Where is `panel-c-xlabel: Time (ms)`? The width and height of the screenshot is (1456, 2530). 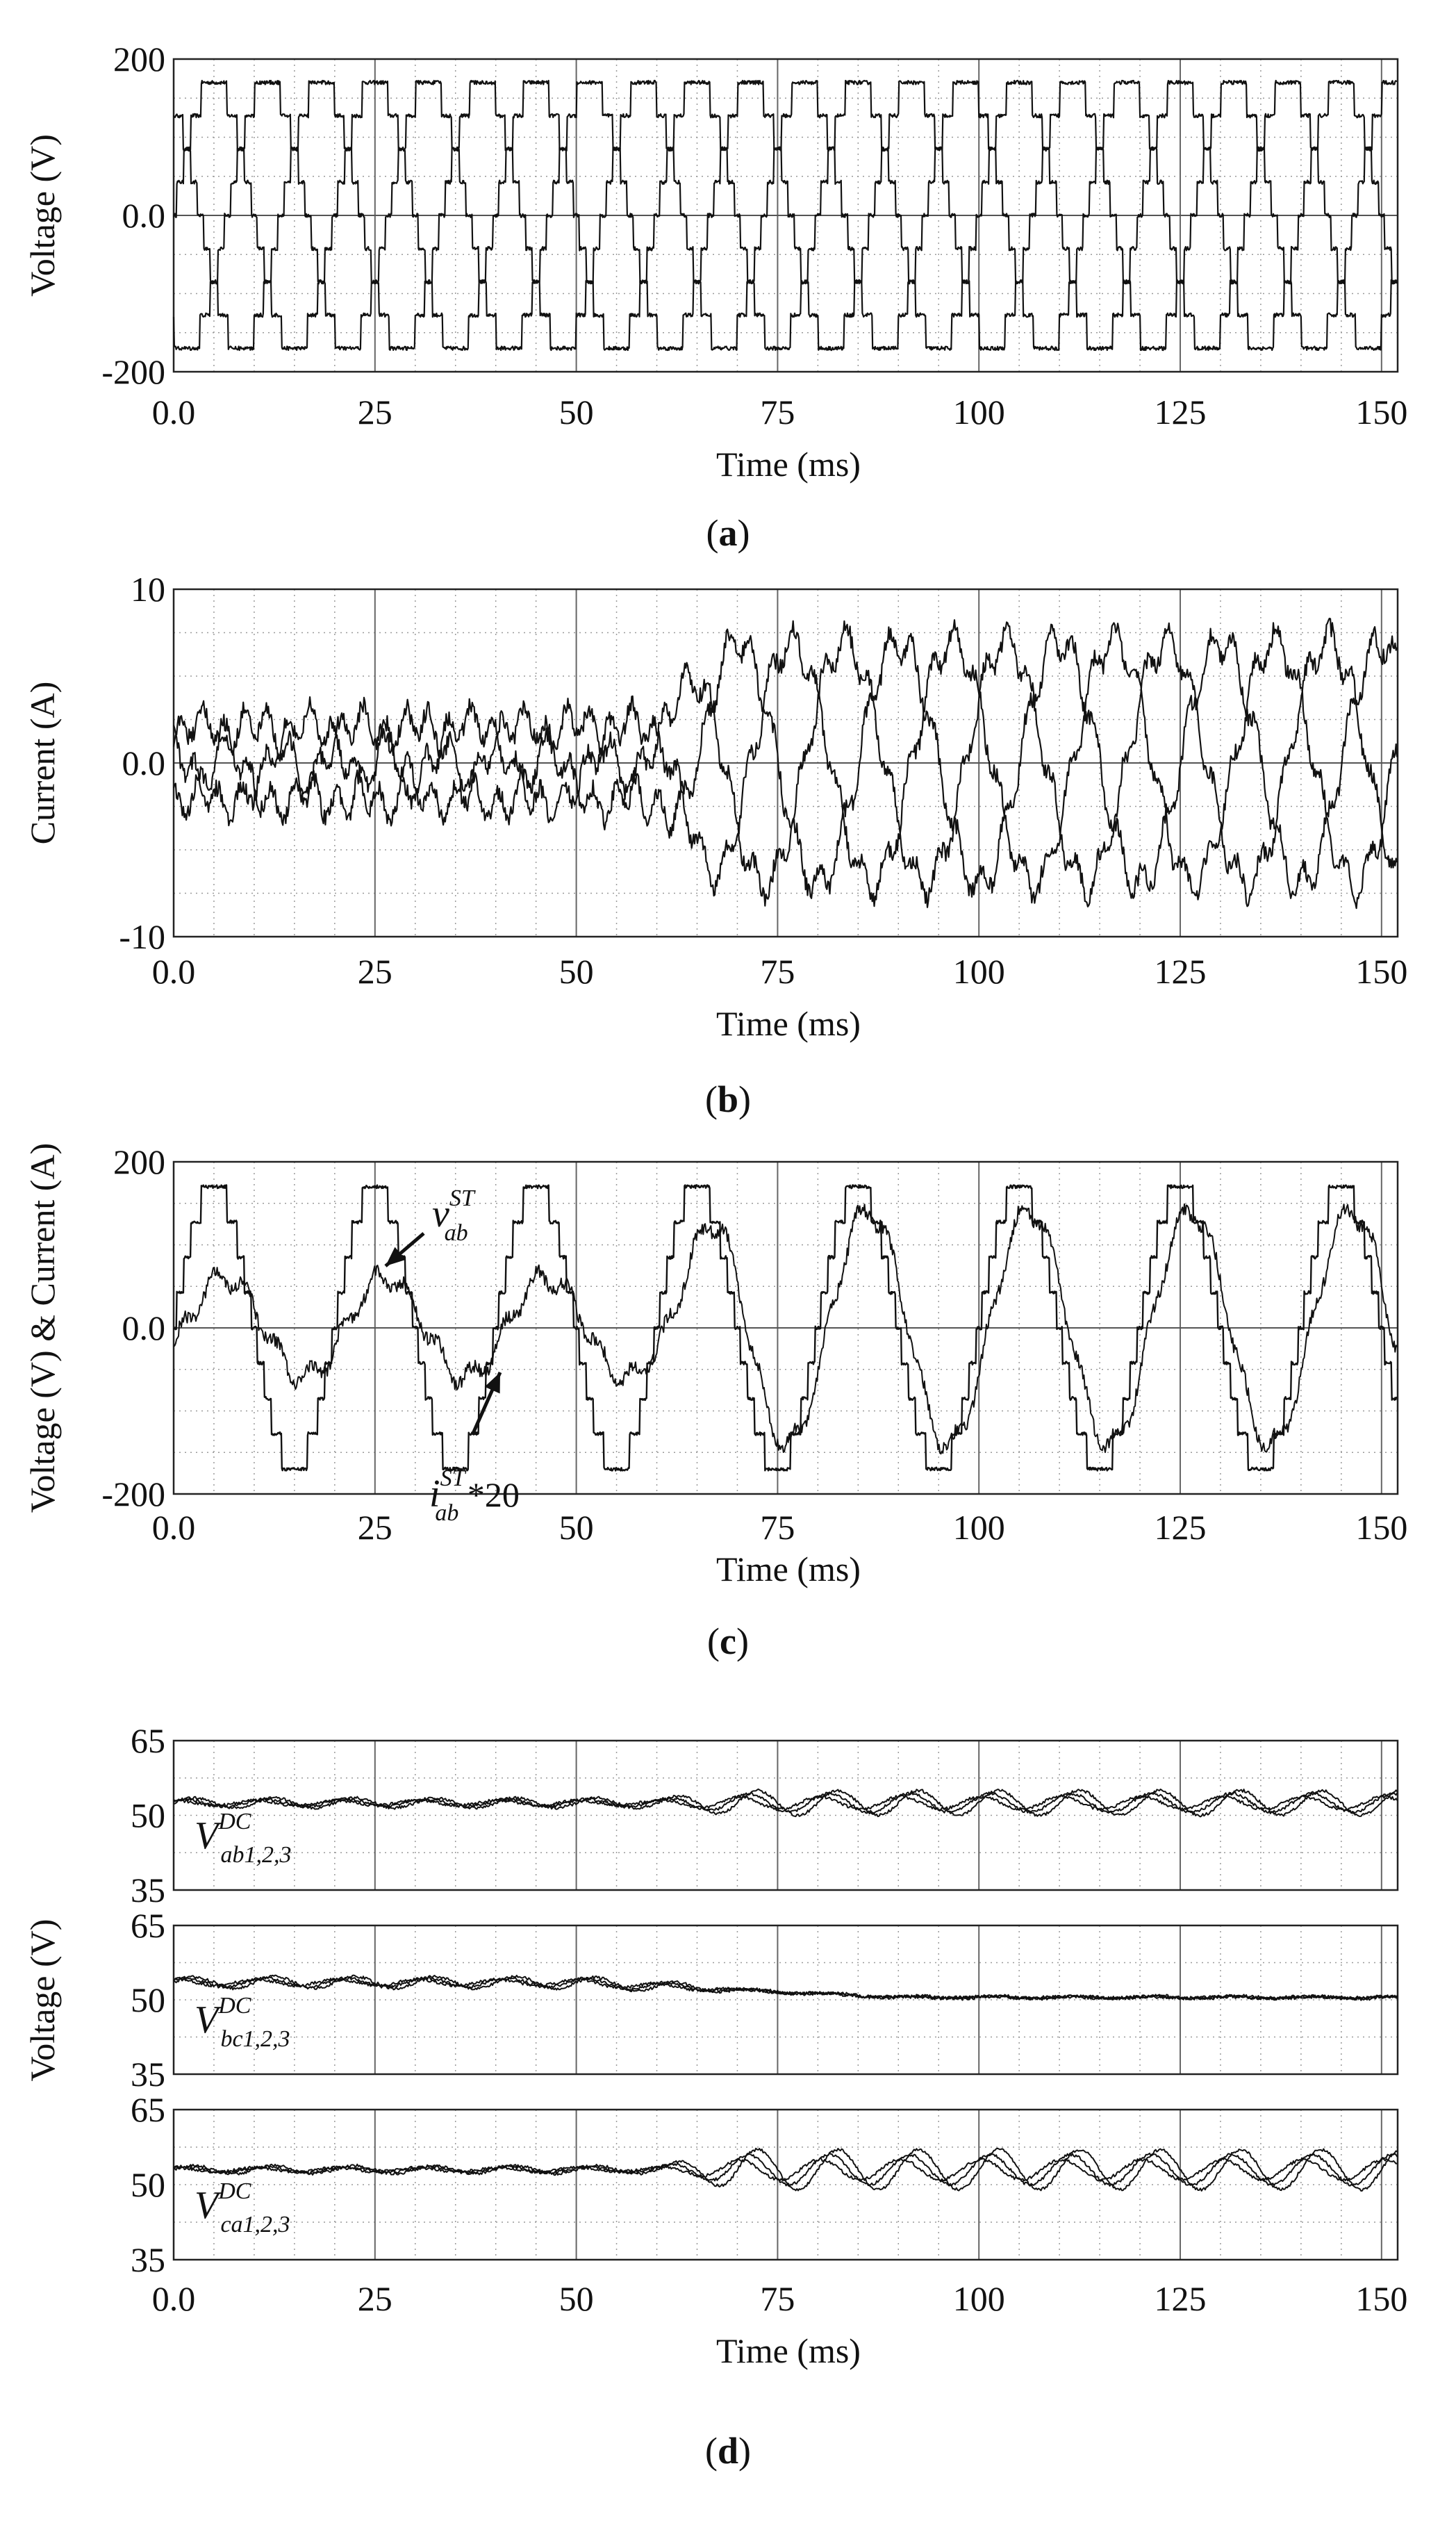
panel-c-xlabel: Time (ms) is located at coordinates (788, 1569).